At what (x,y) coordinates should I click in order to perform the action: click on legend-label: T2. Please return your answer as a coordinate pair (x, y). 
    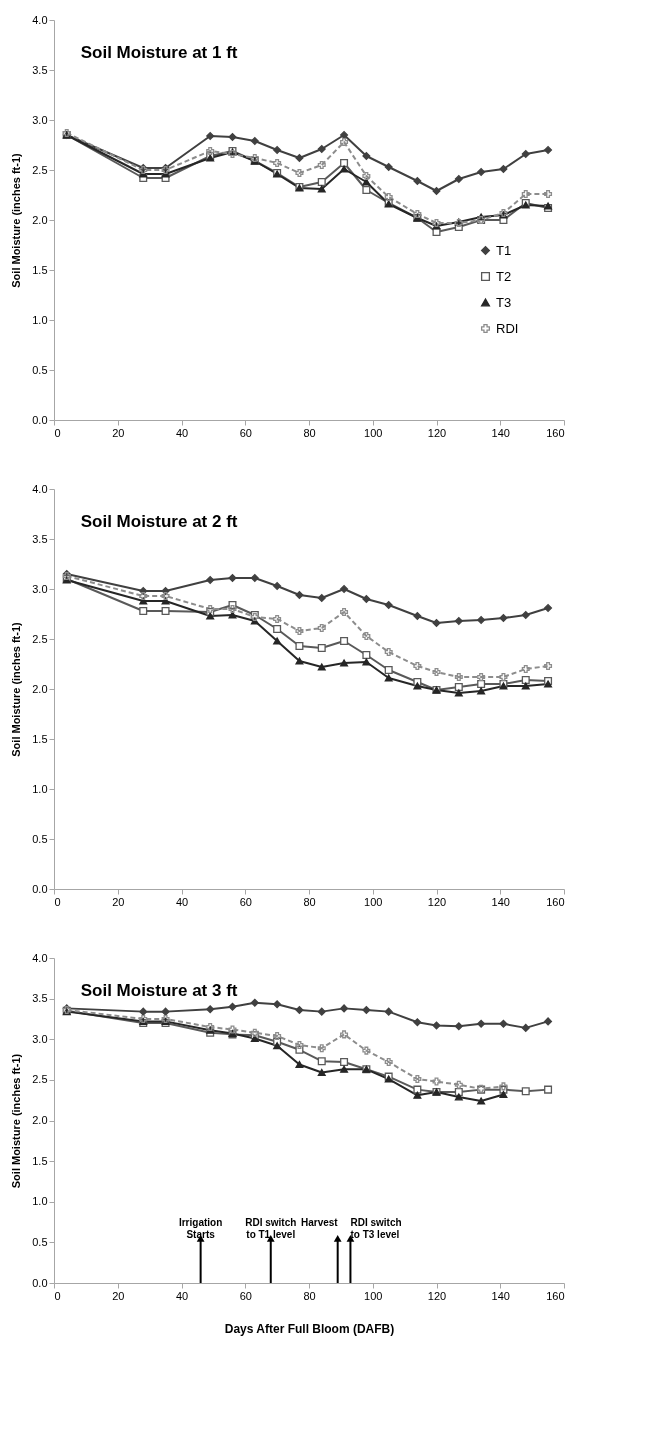
    Looking at the image, I should click on (504, 276).